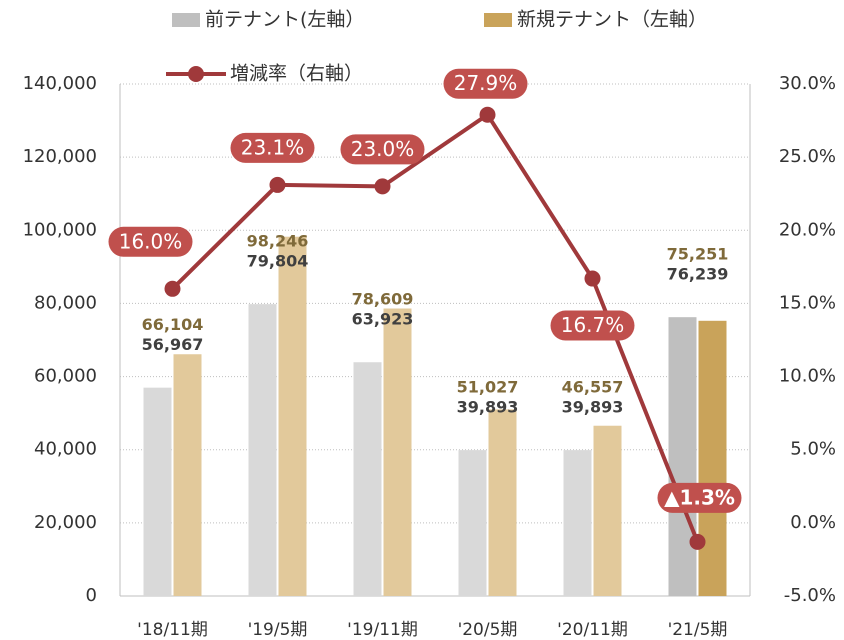 The image size is (844, 640). I want to click on x-tick-label: '18/11期, so click(172, 630).